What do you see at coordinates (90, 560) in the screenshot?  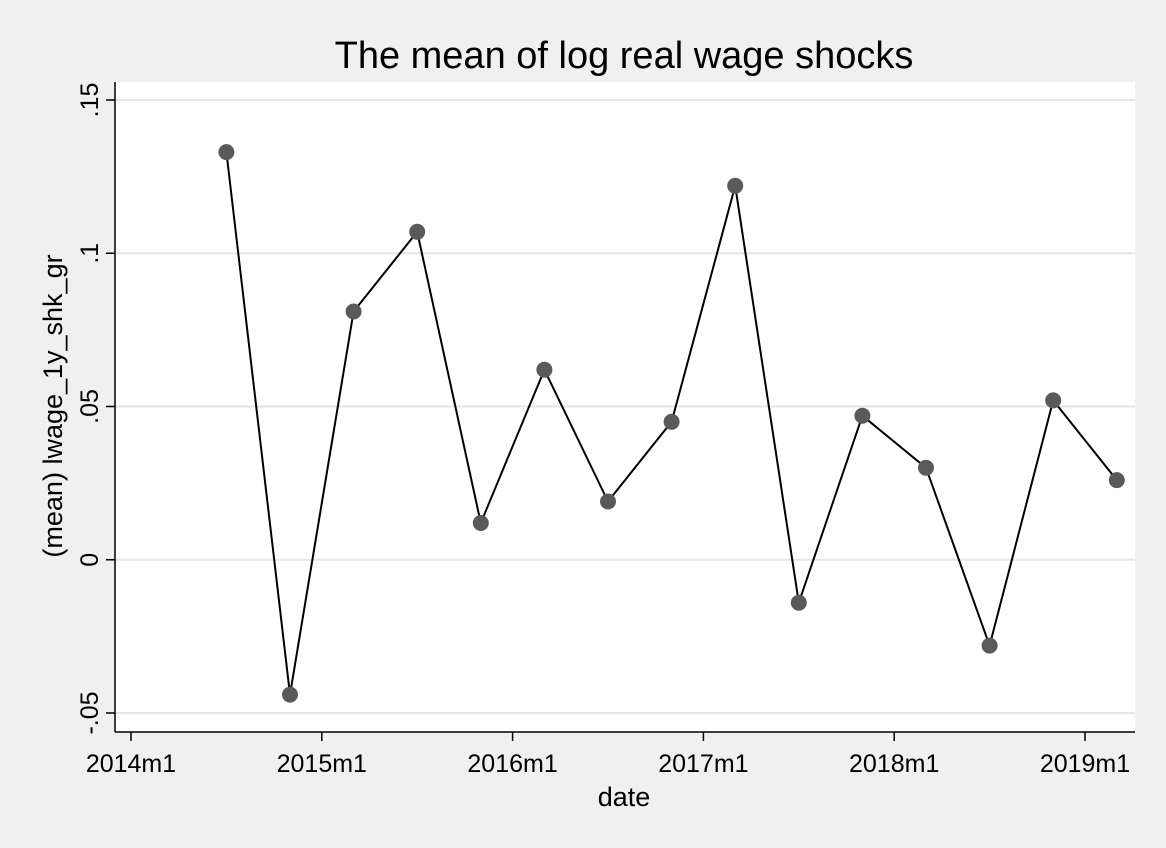 I see `y-tick-label-1: 0` at bounding box center [90, 560].